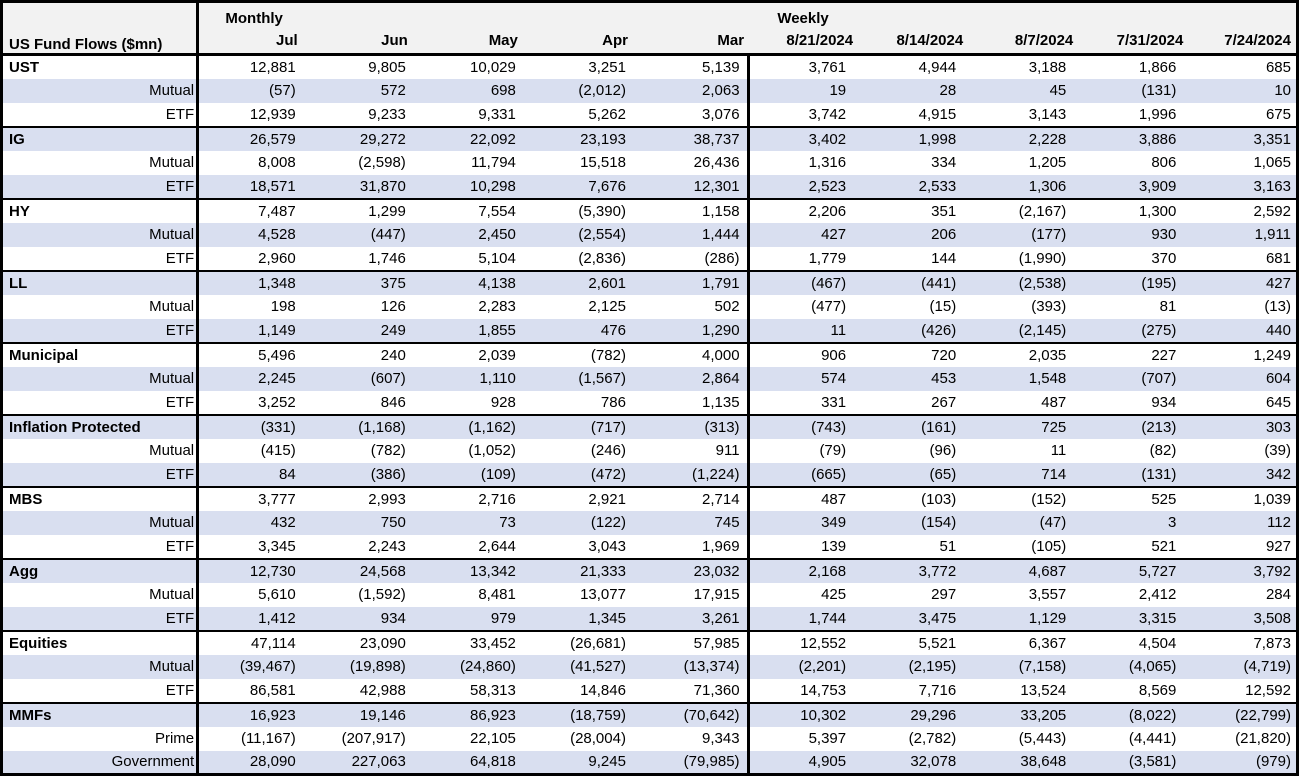 The image size is (1299, 778). Describe the element at coordinates (100, 66) in the screenshot. I see `group-label: UST` at that location.